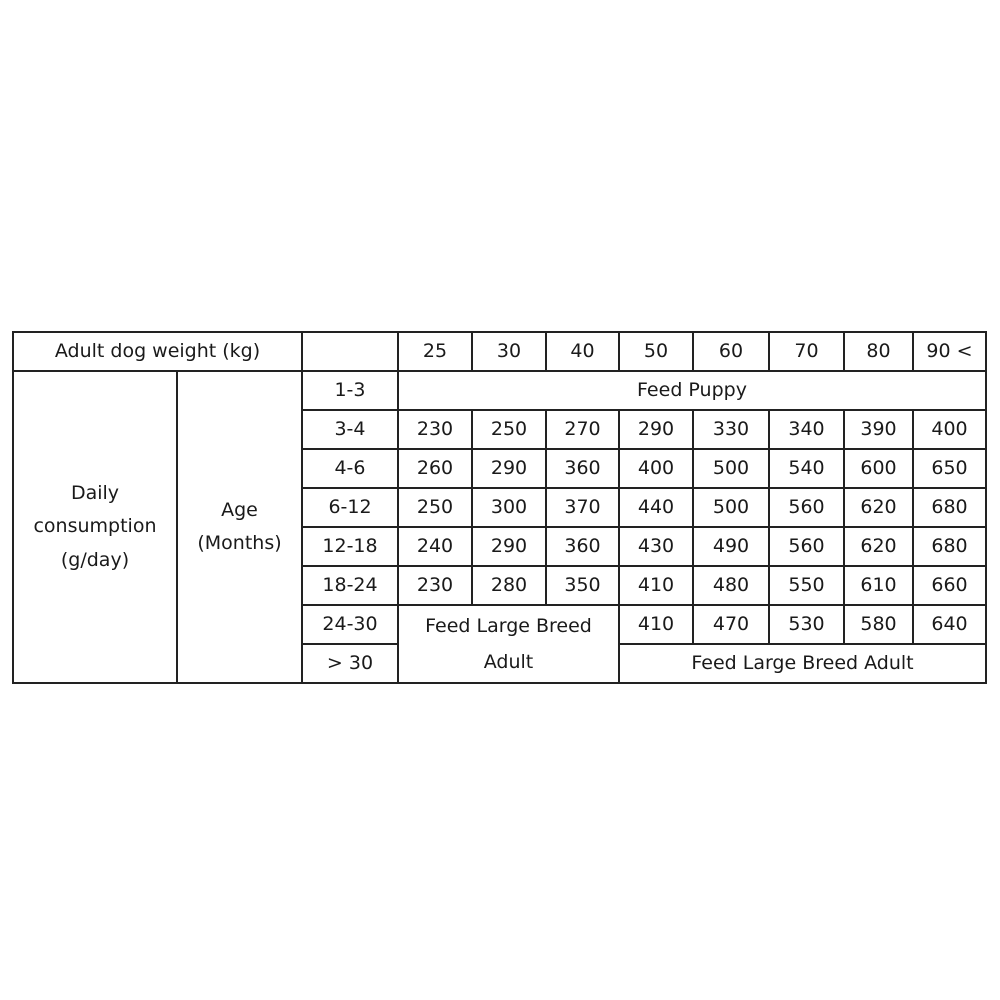  What do you see at coordinates (582, 585) in the screenshot?
I see `value-cell: 350` at bounding box center [582, 585].